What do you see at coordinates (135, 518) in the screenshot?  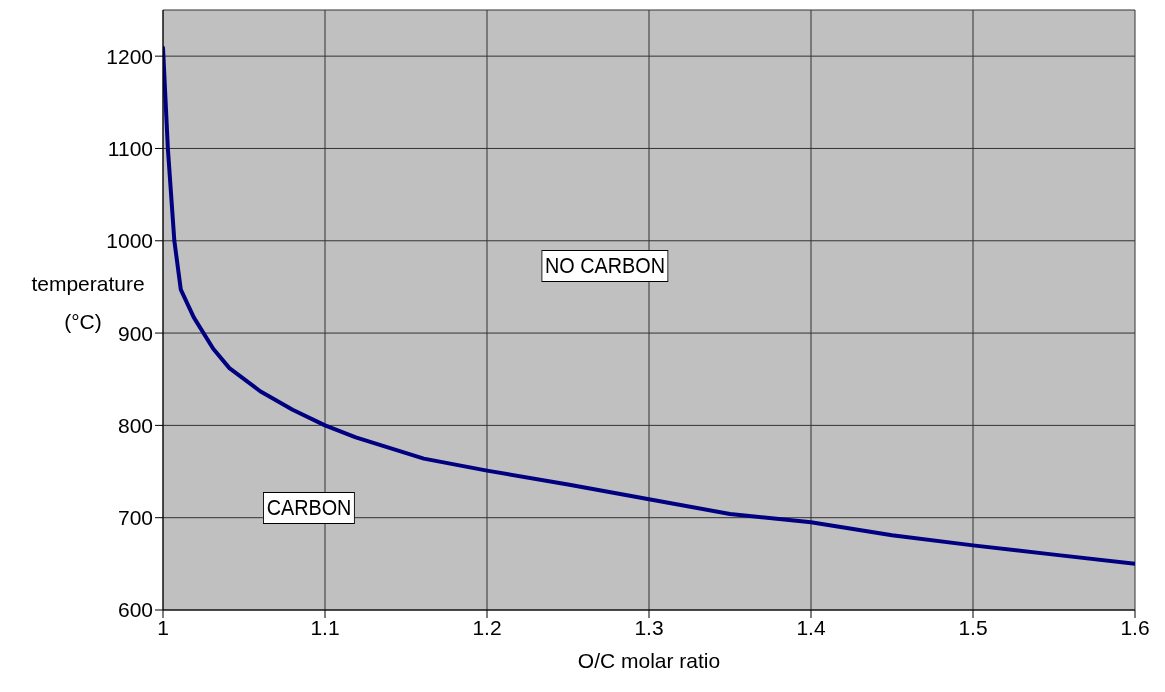 I see `y-tick-label: 700` at bounding box center [135, 518].